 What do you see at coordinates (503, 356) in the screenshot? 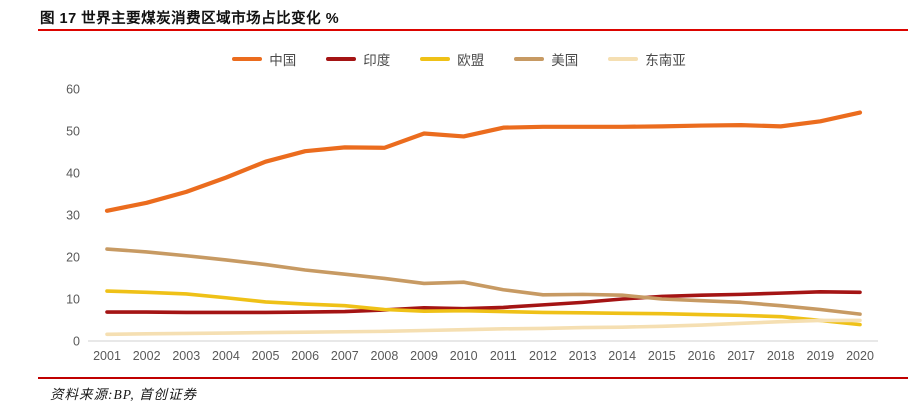
I see `x-axis-tick-label: 2011` at bounding box center [503, 356].